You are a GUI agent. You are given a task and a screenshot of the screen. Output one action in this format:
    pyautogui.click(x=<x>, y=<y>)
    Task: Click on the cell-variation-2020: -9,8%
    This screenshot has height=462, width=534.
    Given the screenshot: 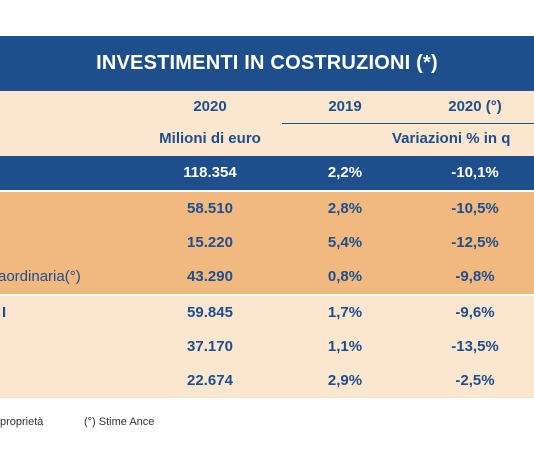 What is the action you would take?
    pyautogui.click(x=475, y=276)
    